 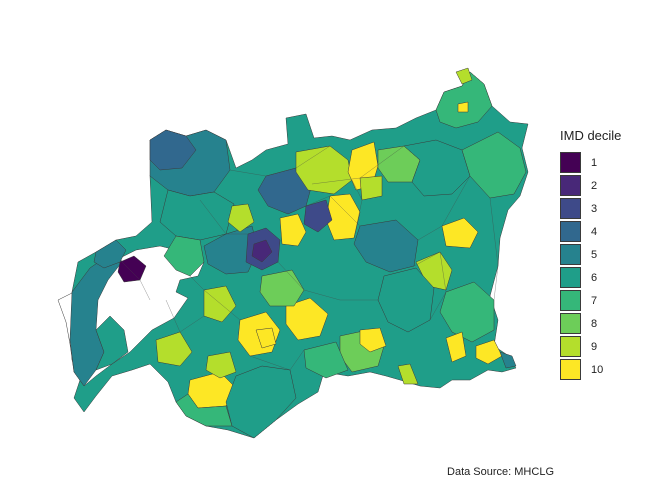 I want to click on region-north-top-lime, so click(x=464, y=76).